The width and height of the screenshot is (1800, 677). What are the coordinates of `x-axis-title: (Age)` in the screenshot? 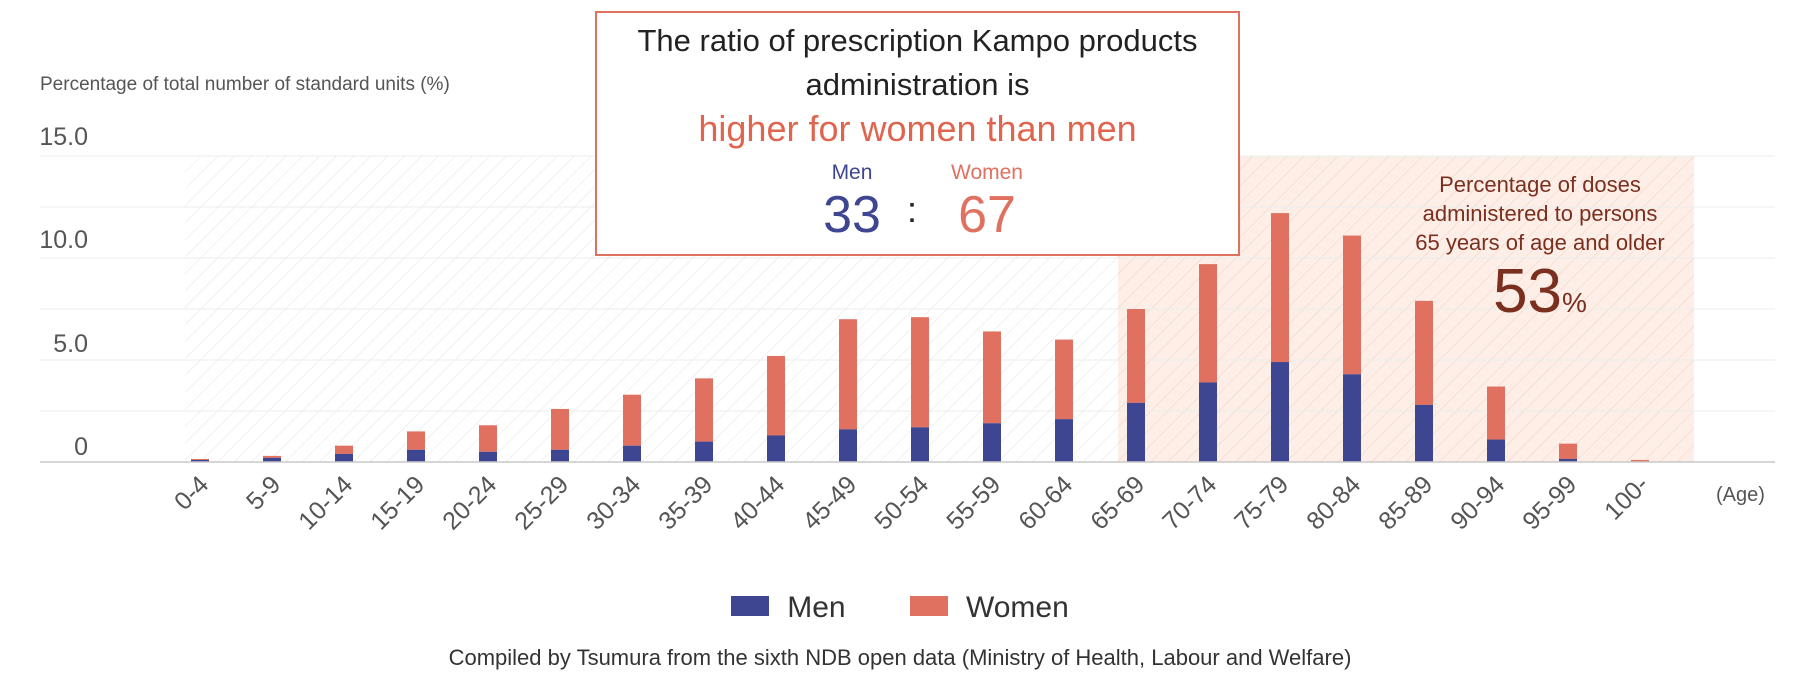 It's located at (1740, 495).